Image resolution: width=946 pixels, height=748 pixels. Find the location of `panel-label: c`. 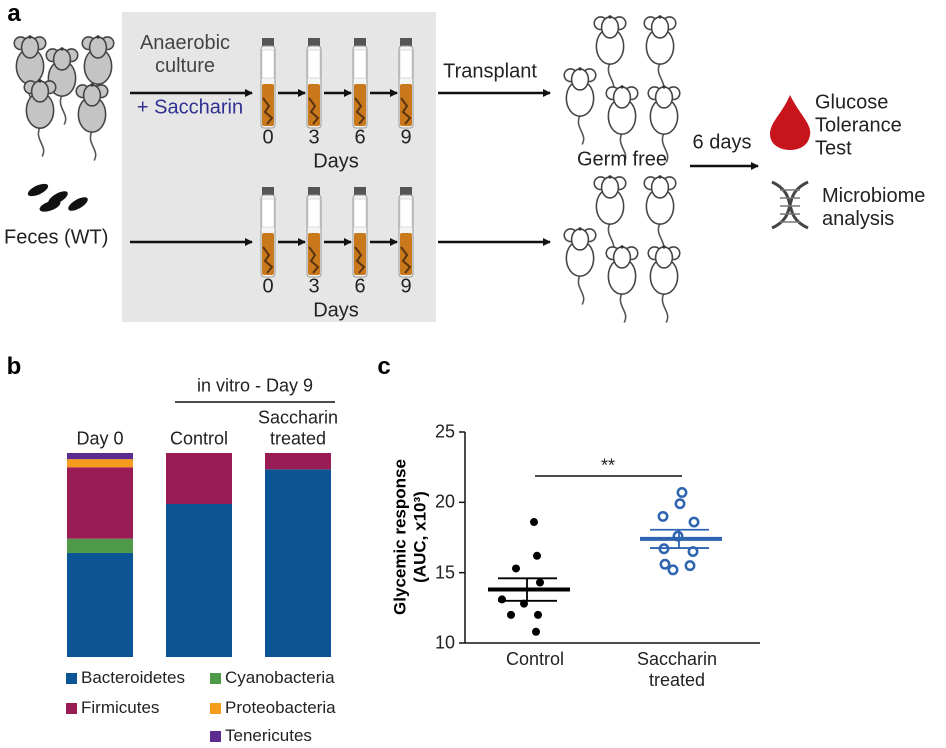

panel-label: c is located at coordinates (384, 367).